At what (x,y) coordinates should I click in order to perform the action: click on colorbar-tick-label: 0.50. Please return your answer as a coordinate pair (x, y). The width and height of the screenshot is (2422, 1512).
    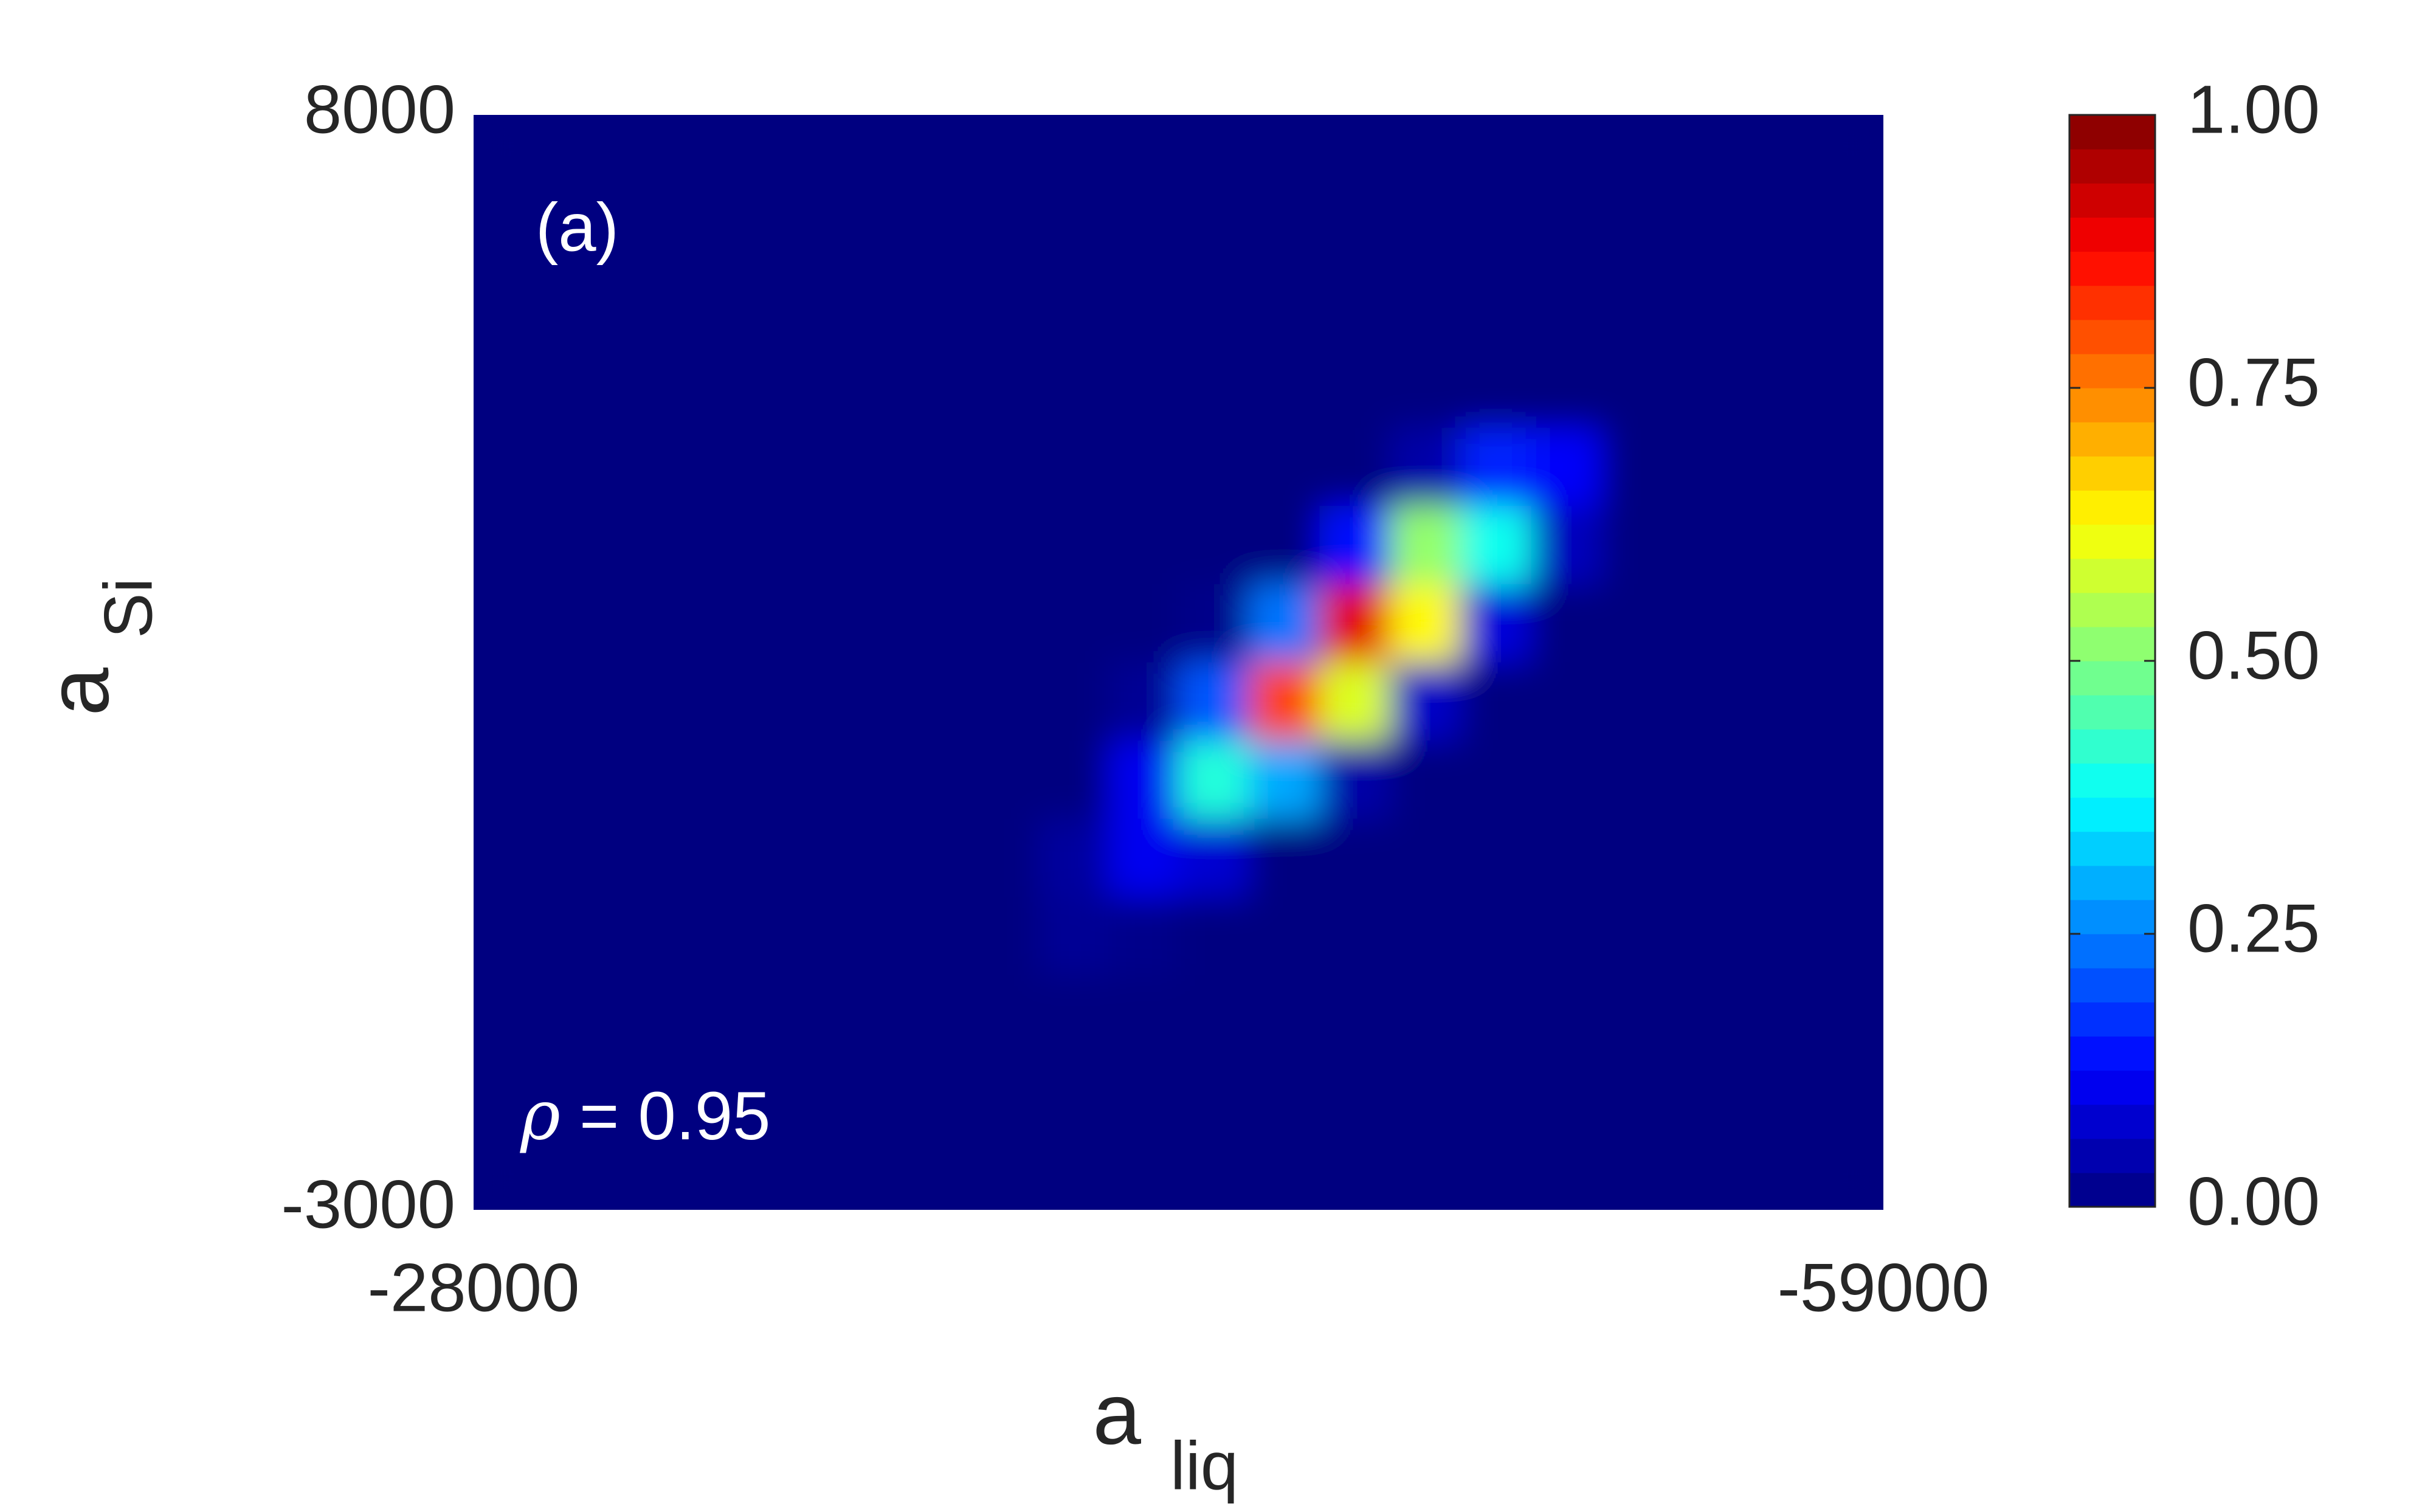
    Looking at the image, I should click on (2253, 656).